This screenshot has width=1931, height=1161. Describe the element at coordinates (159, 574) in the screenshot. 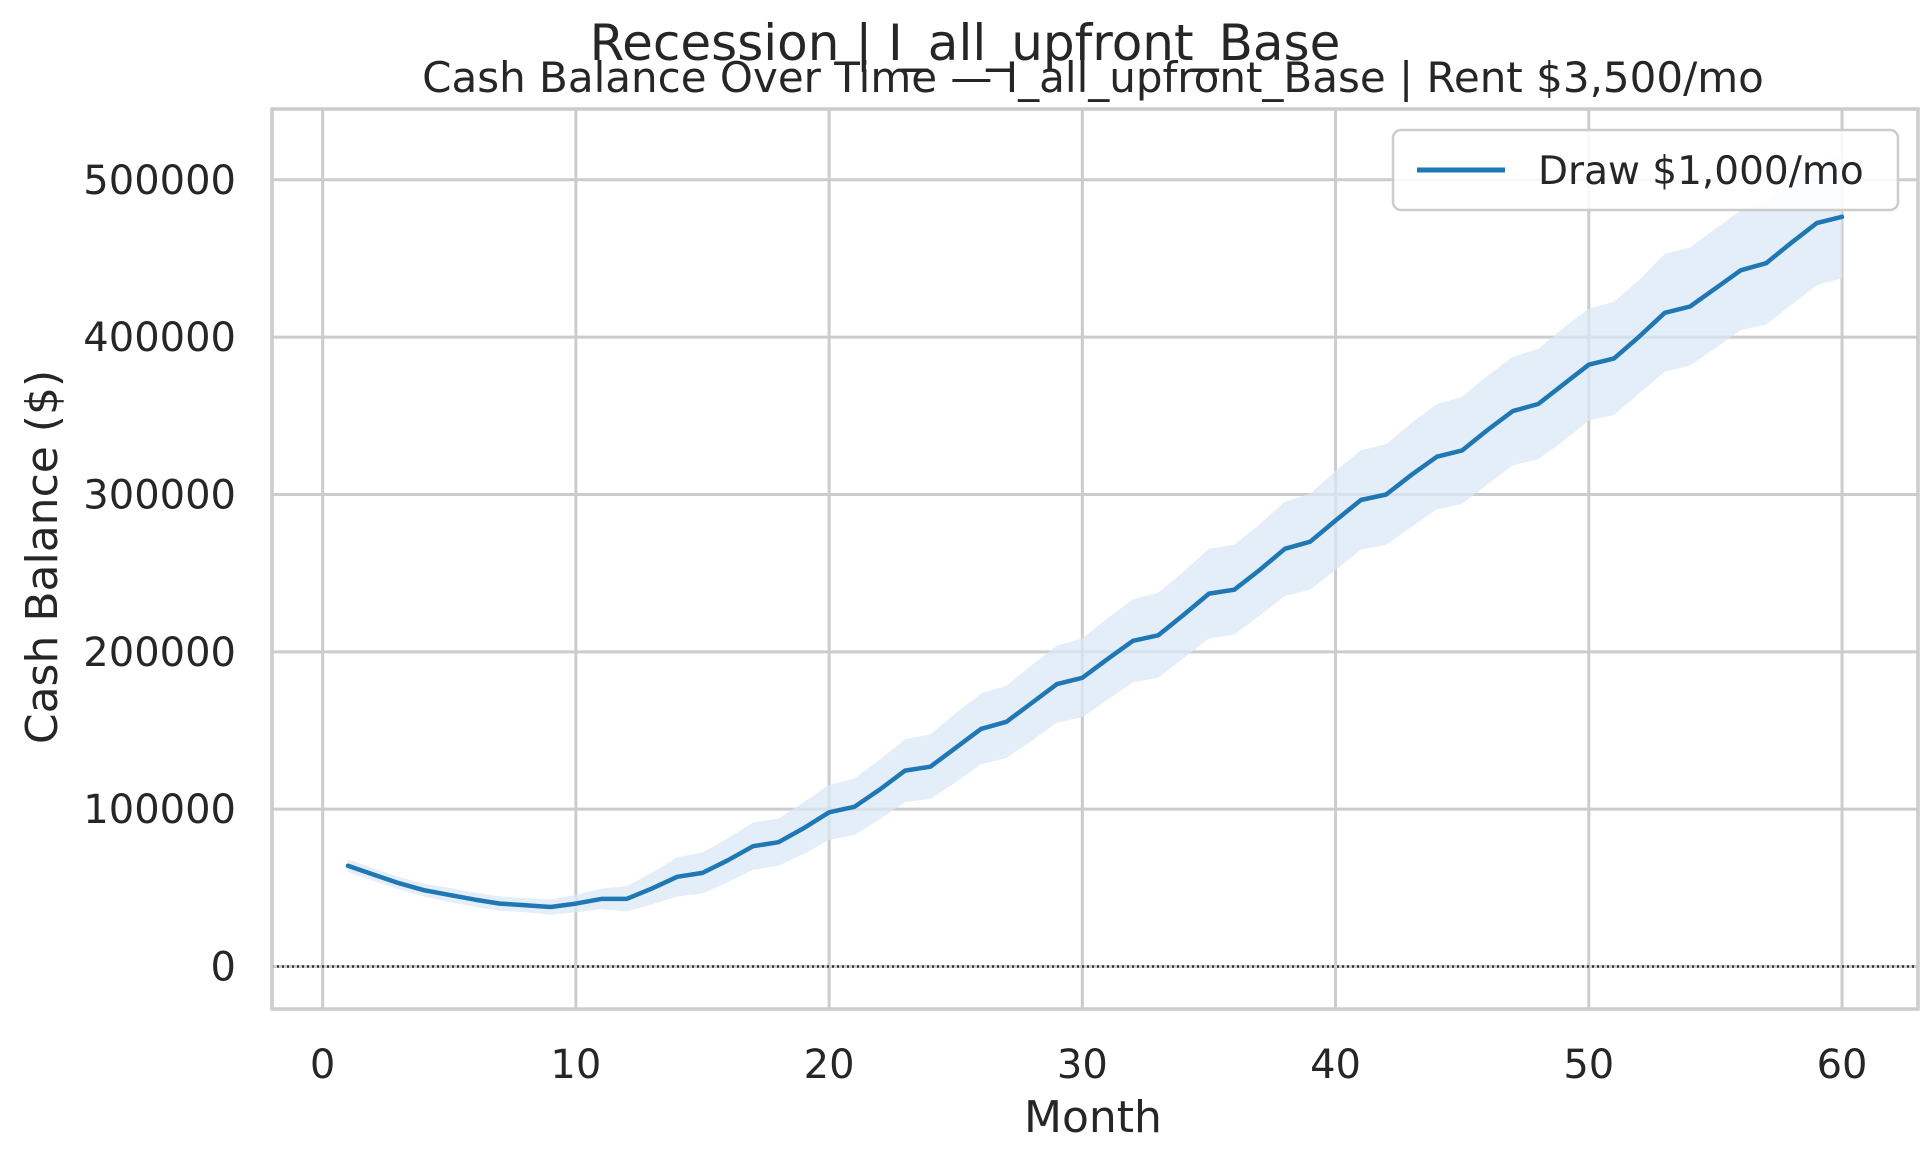

I see `y-tick-labels: 0 100000 200000 300000 400000 500000` at that location.